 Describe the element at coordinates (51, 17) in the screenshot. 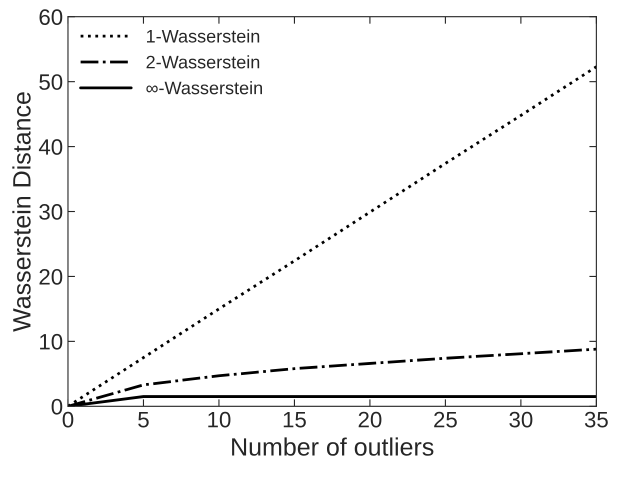

I see `y-tick-label: 60` at that location.